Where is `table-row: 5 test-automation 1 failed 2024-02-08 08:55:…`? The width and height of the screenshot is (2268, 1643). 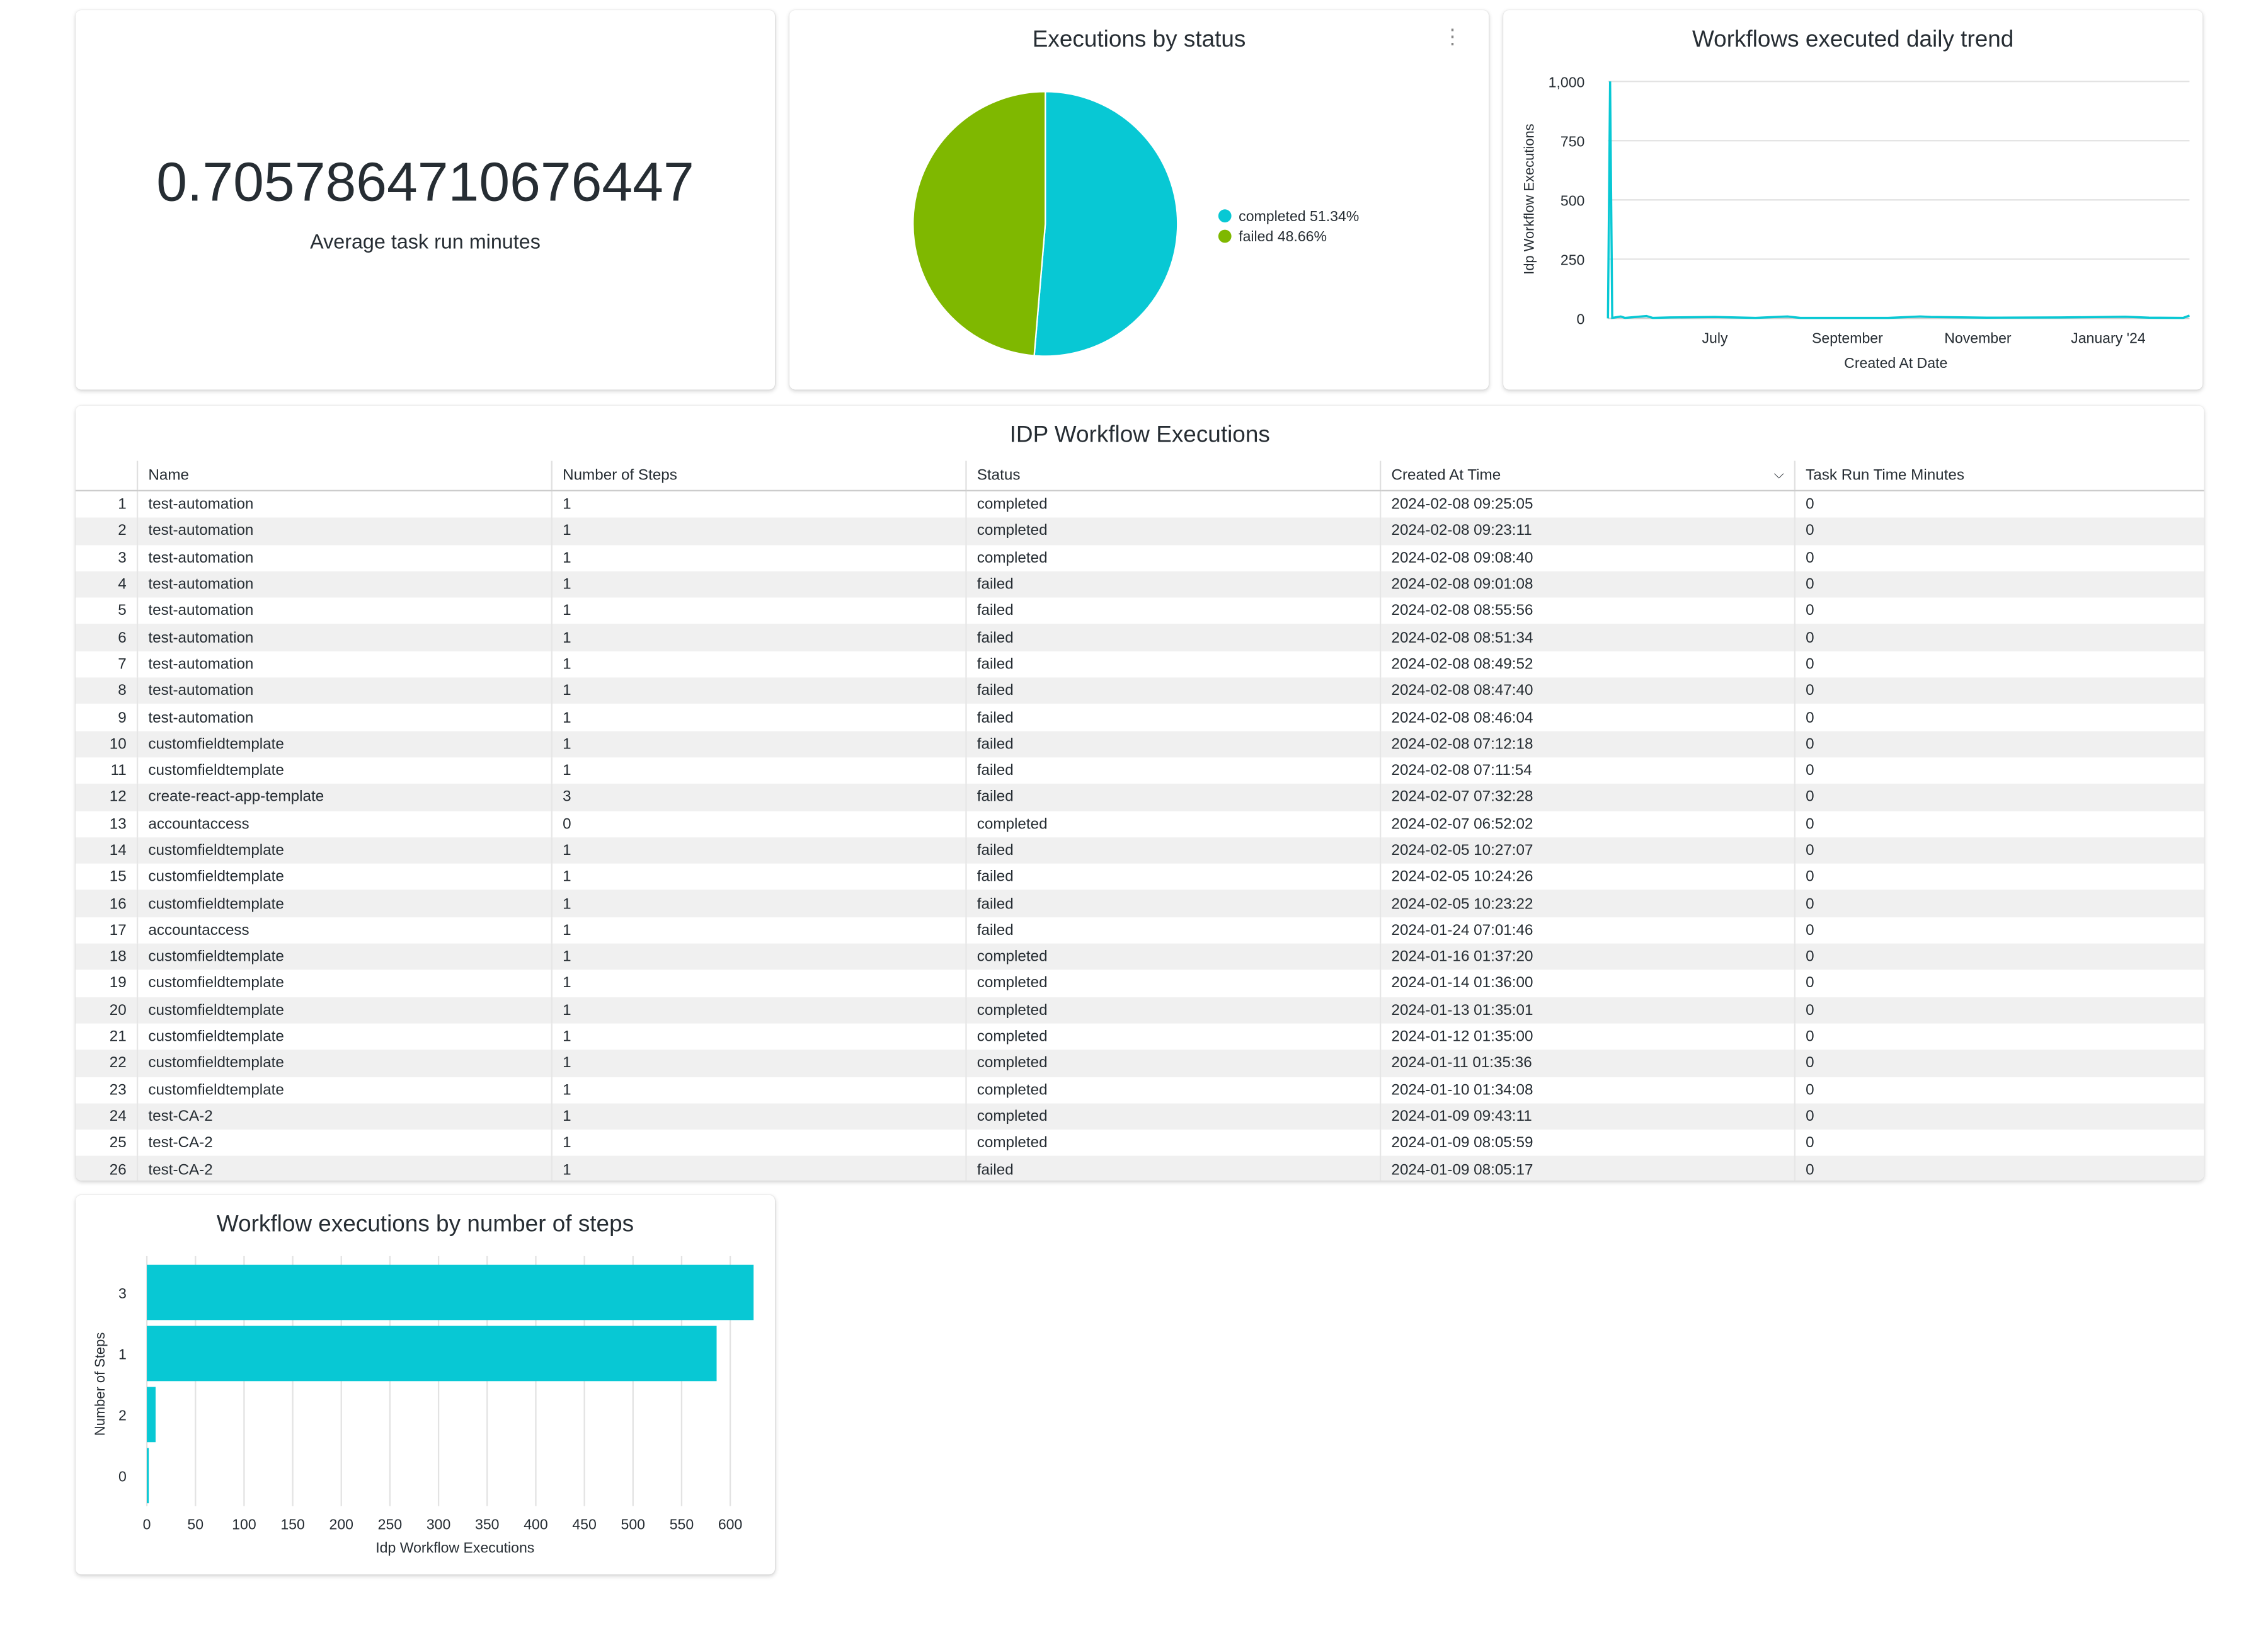 table-row: 5 test-automation 1 failed 2024-02-08 08:55:… is located at coordinates (1140, 611).